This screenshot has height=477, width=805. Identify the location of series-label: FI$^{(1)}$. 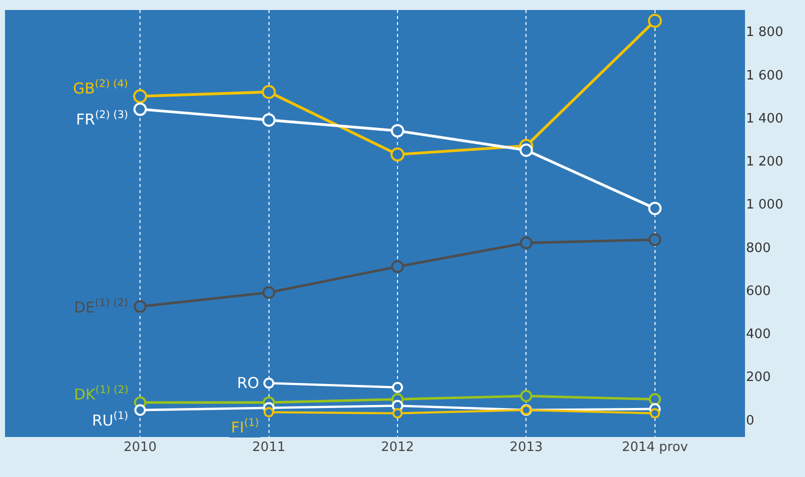
(245, 426).